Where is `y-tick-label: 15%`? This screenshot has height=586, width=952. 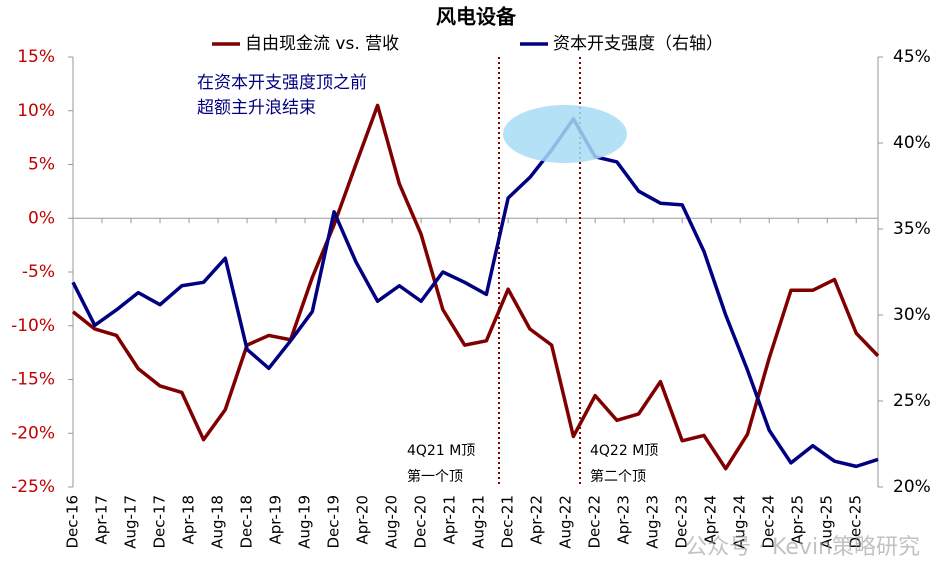 y-tick-label: 15% is located at coordinates (36, 57).